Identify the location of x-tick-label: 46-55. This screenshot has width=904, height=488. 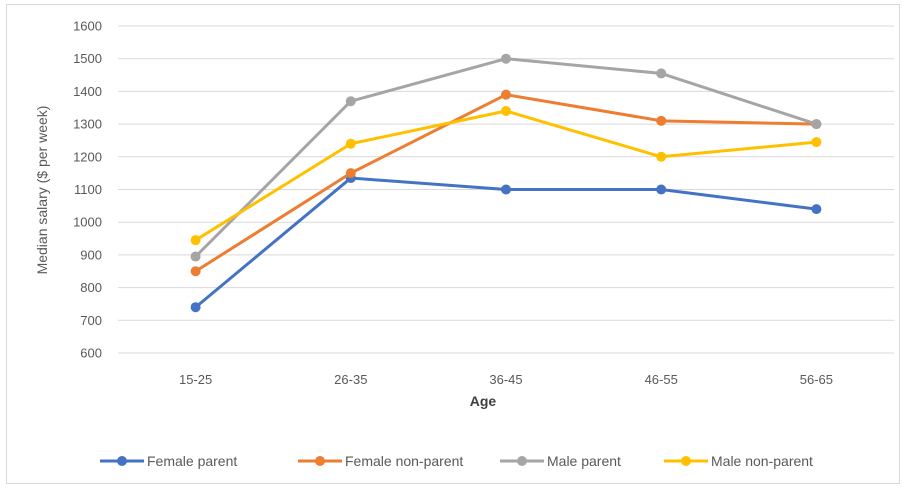
(661, 379).